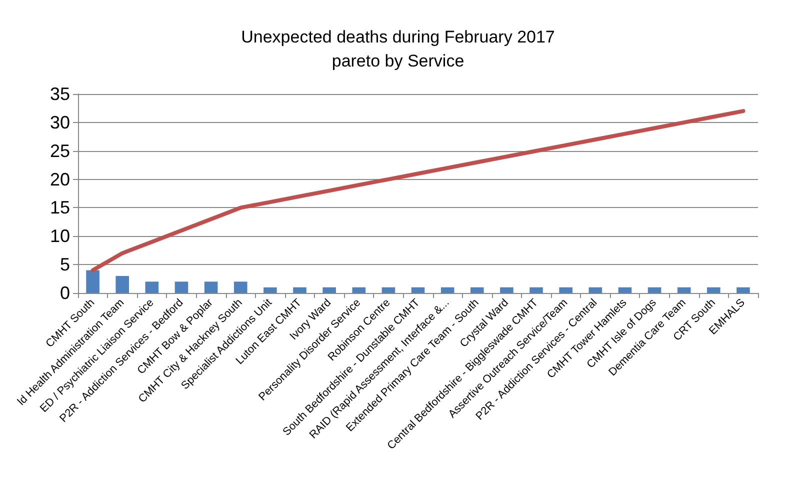 This screenshot has width=798, height=501. What do you see at coordinates (65, 264) in the screenshot?
I see `y-tick-label: 5` at bounding box center [65, 264].